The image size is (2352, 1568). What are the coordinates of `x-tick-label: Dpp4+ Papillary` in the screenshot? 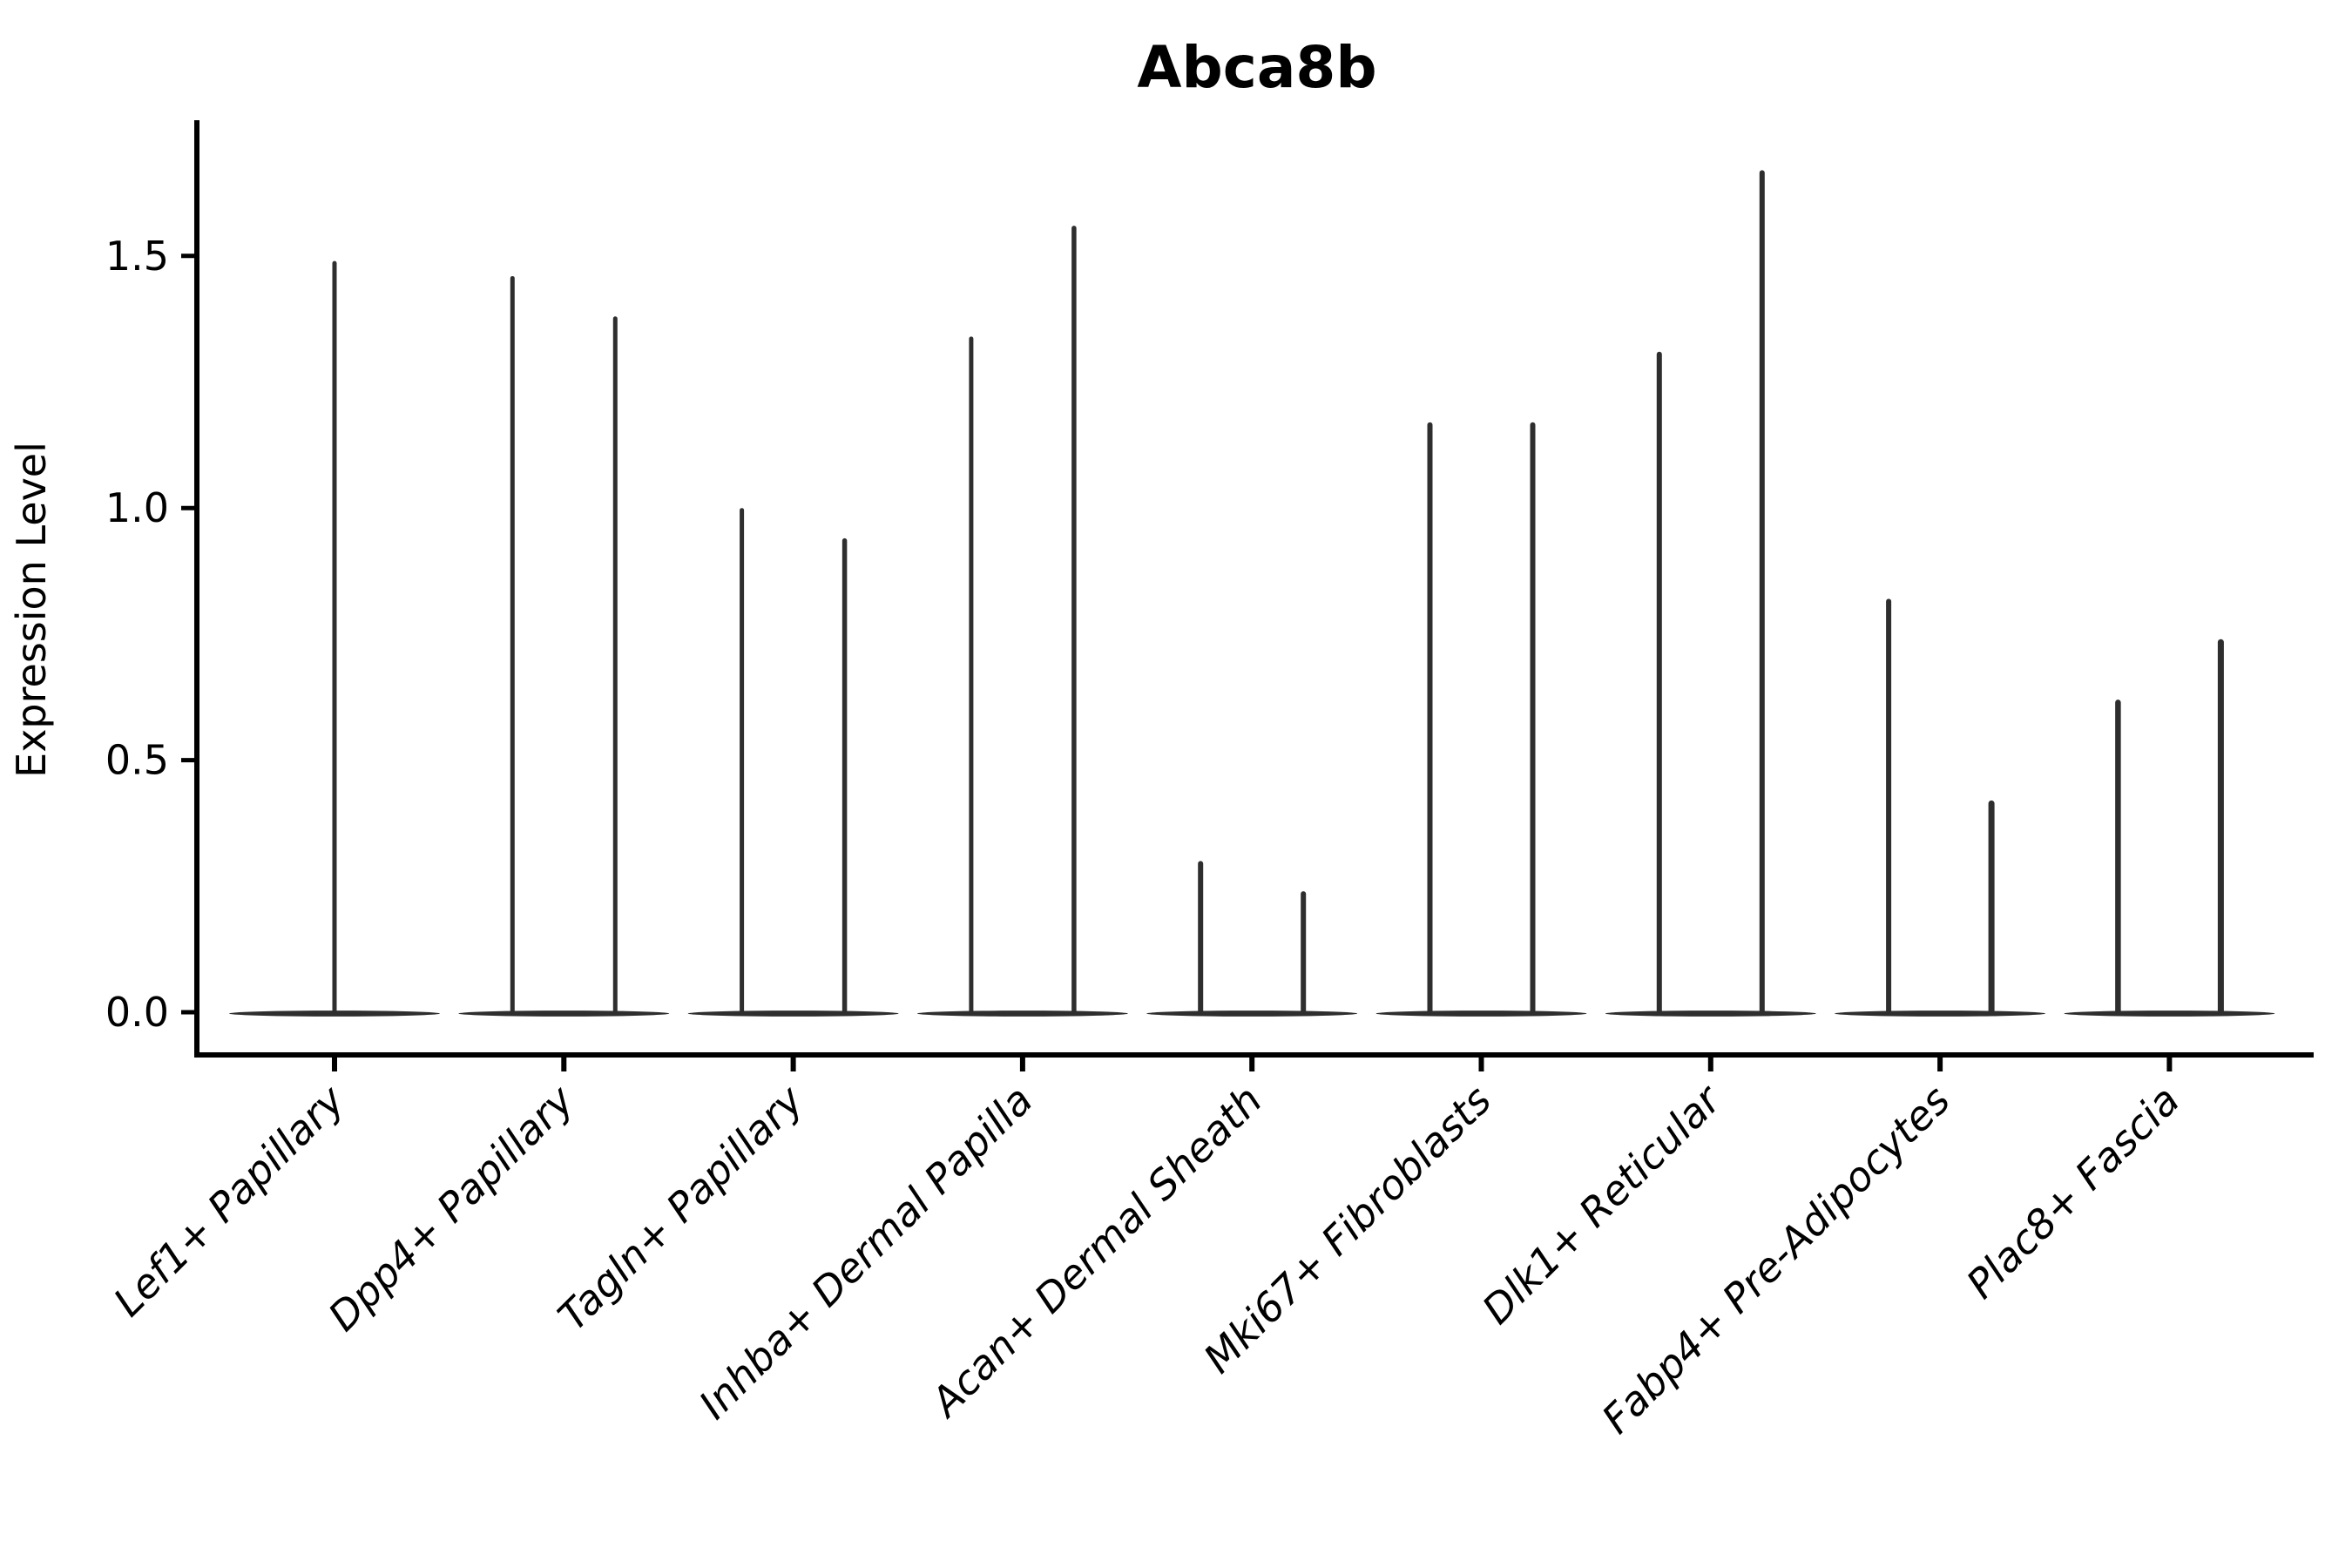 It's located at (451, 1208).